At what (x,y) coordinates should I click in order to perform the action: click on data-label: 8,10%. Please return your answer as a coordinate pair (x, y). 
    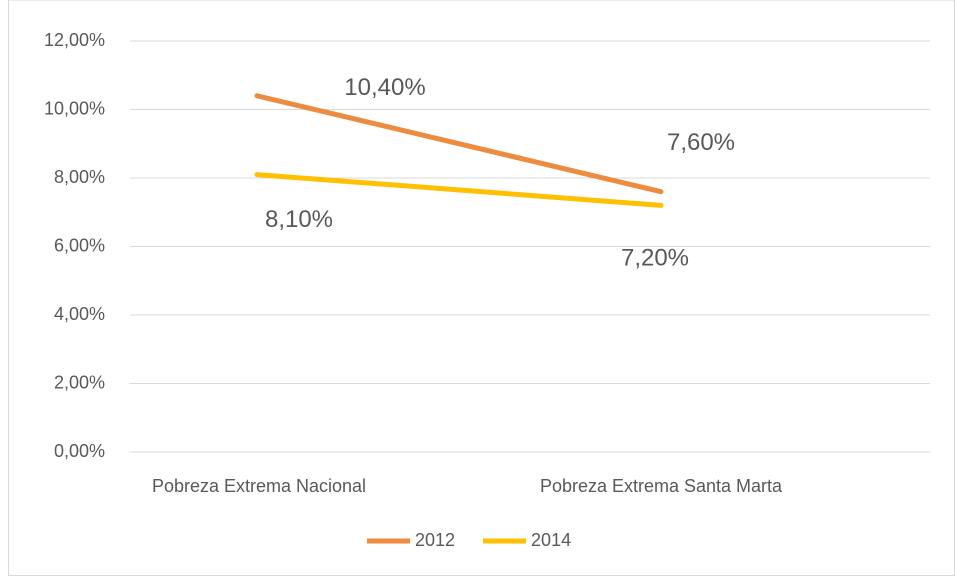
    Looking at the image, I should click on (299, 219).